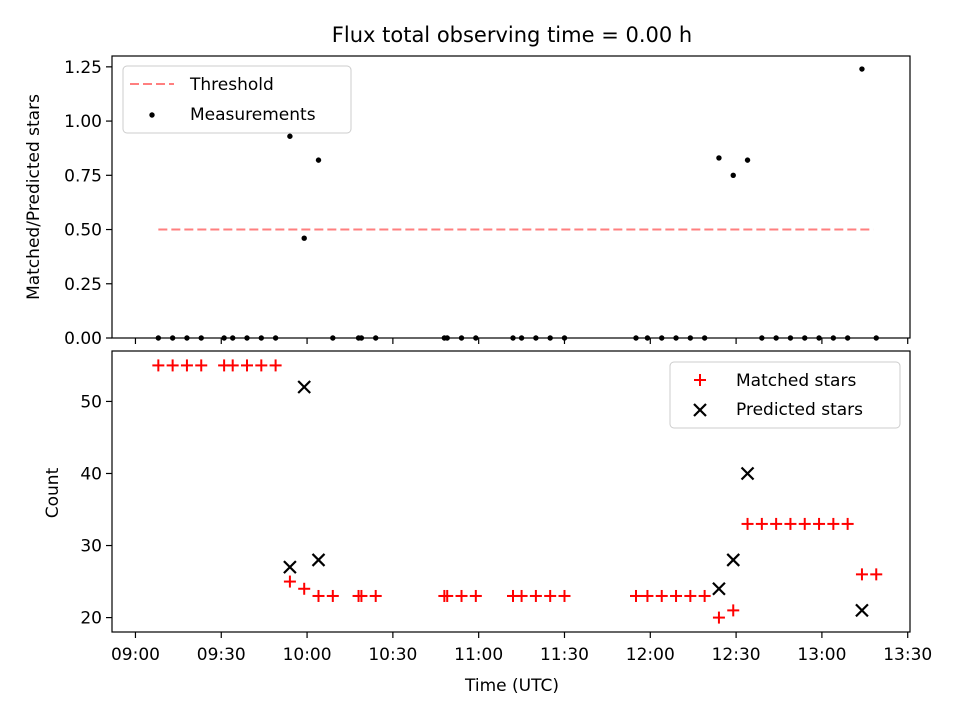 Image resolution: width=960 pixels, height=720 pixels. I want to click on x-tick-label: 10:30, so click(392, 655).